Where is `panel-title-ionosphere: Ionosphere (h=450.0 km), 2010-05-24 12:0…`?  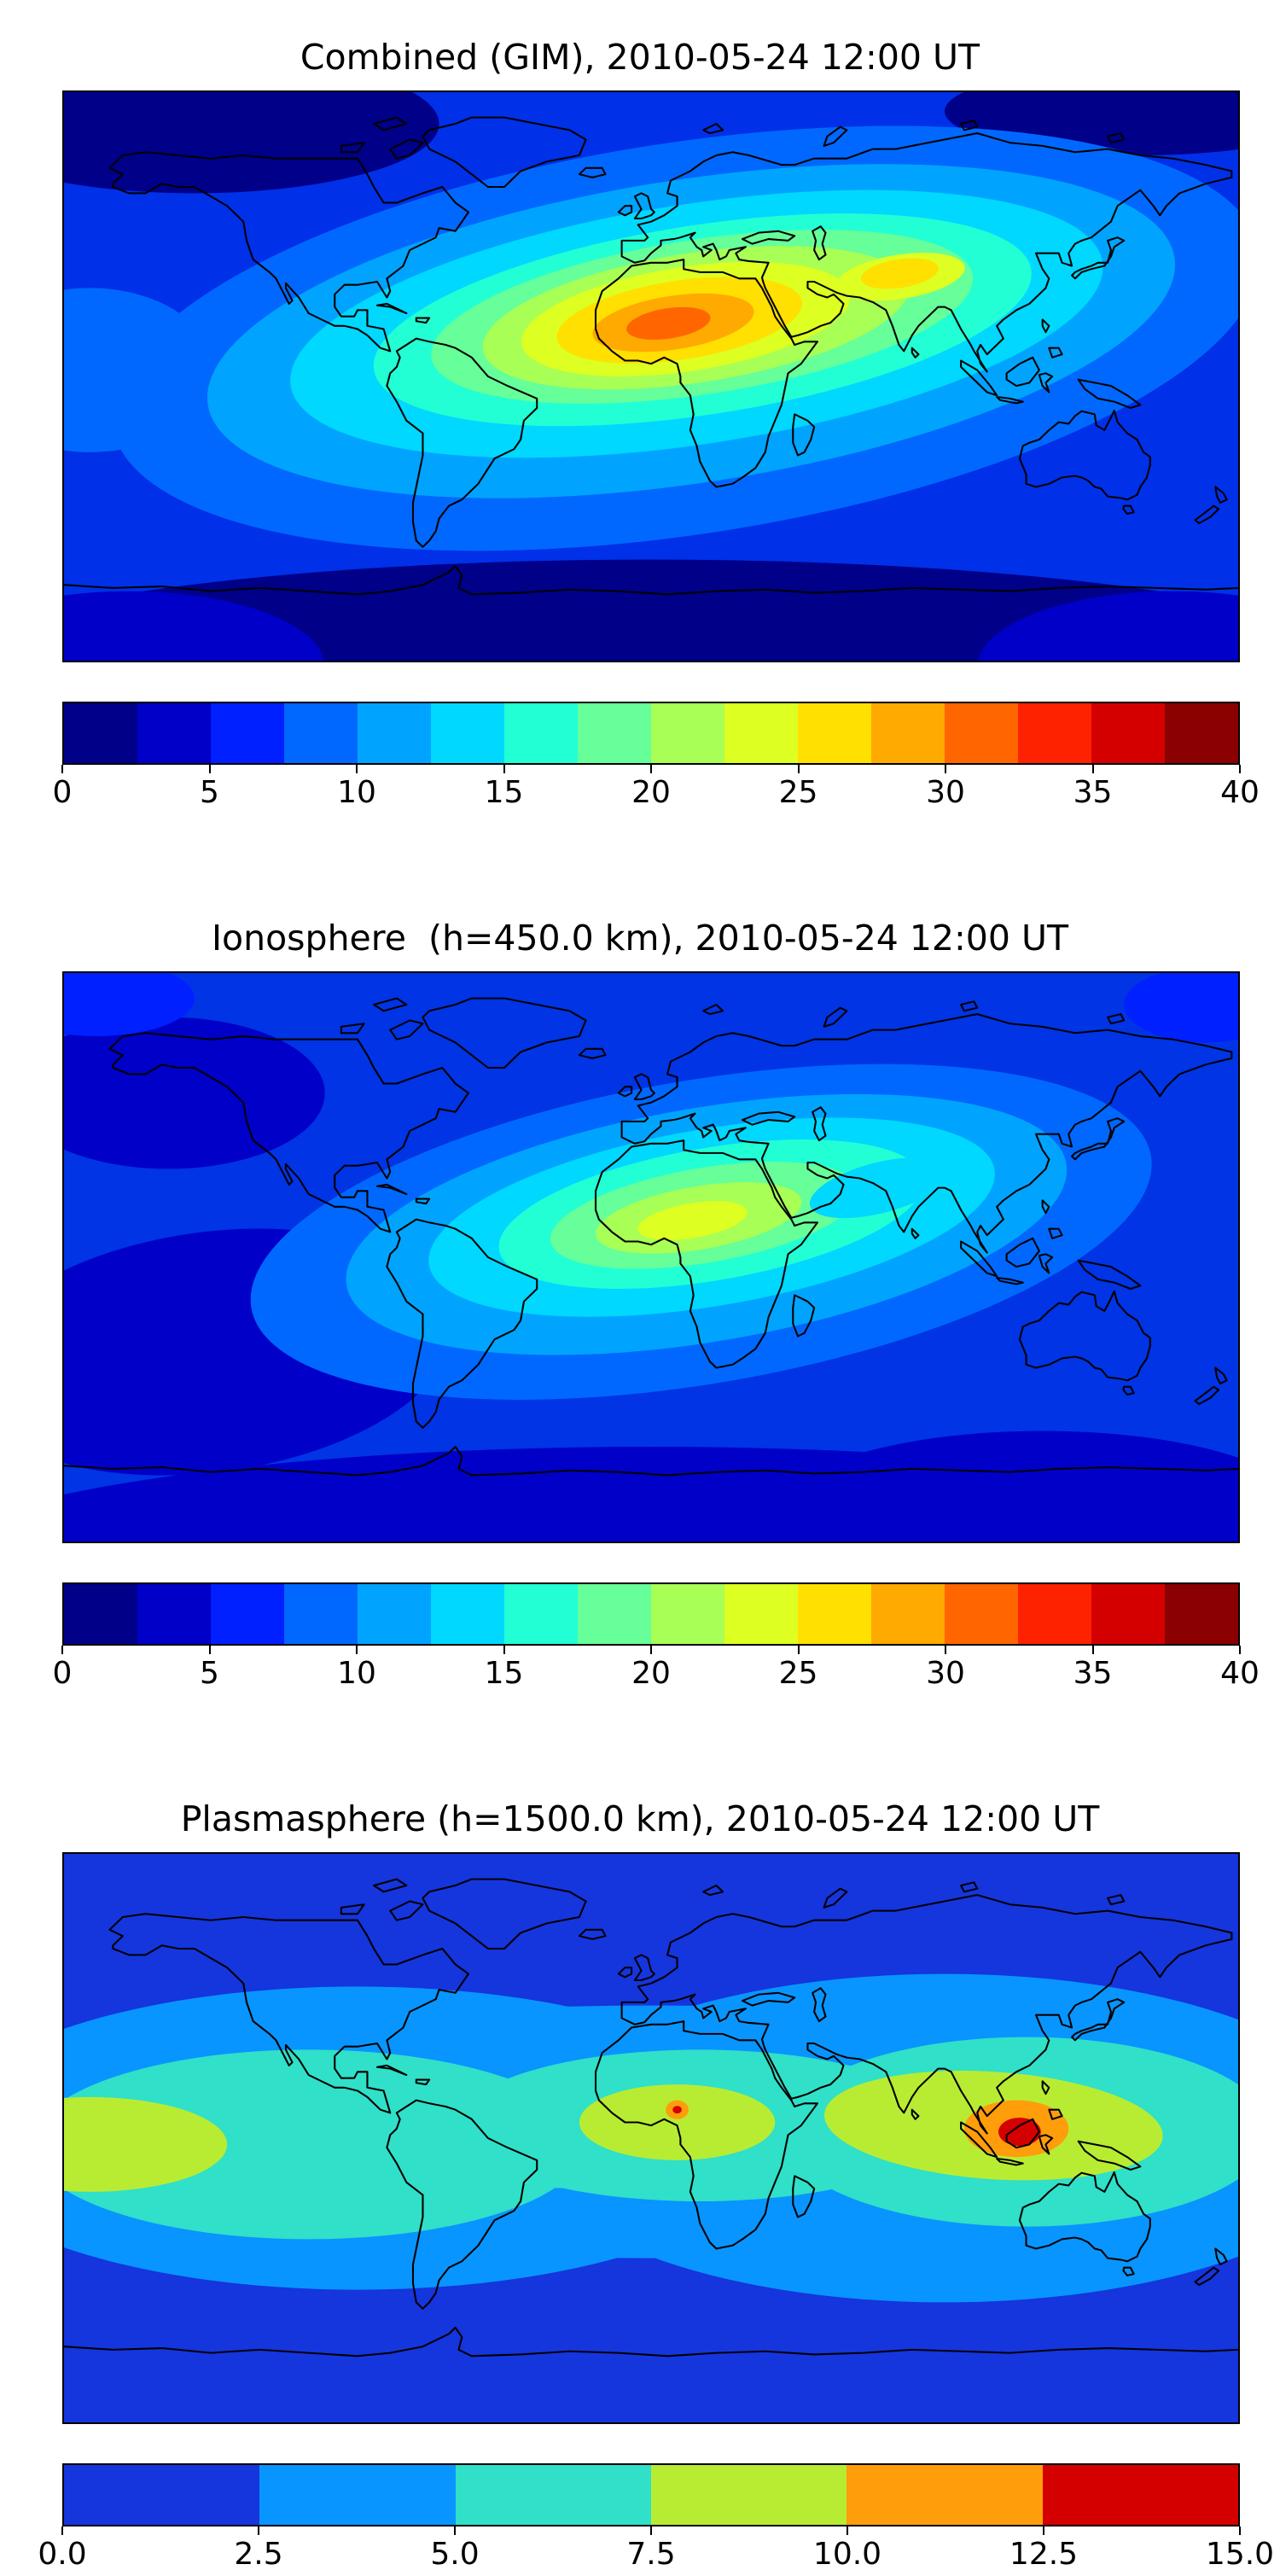
panel-title-ionosphere: Ionosphere (h=450.0 km), 2010-05-24 12:0… is located at coordinates (640, 938).